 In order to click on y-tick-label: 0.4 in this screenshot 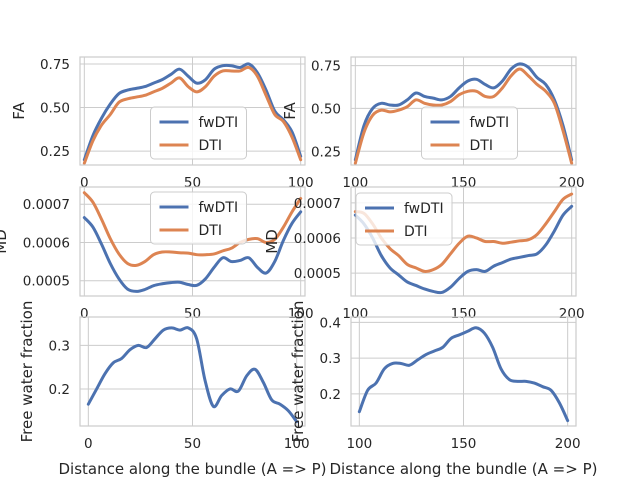, I will do `click(330, 323)`.